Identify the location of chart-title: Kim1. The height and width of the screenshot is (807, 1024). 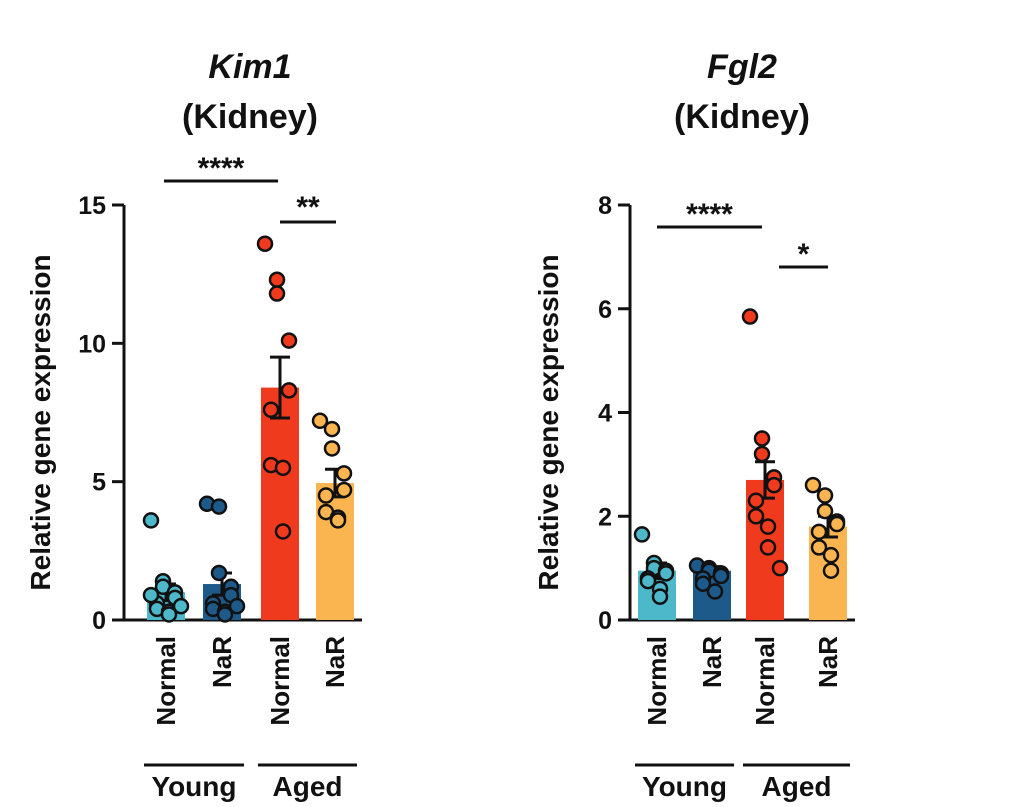
(249, 67).